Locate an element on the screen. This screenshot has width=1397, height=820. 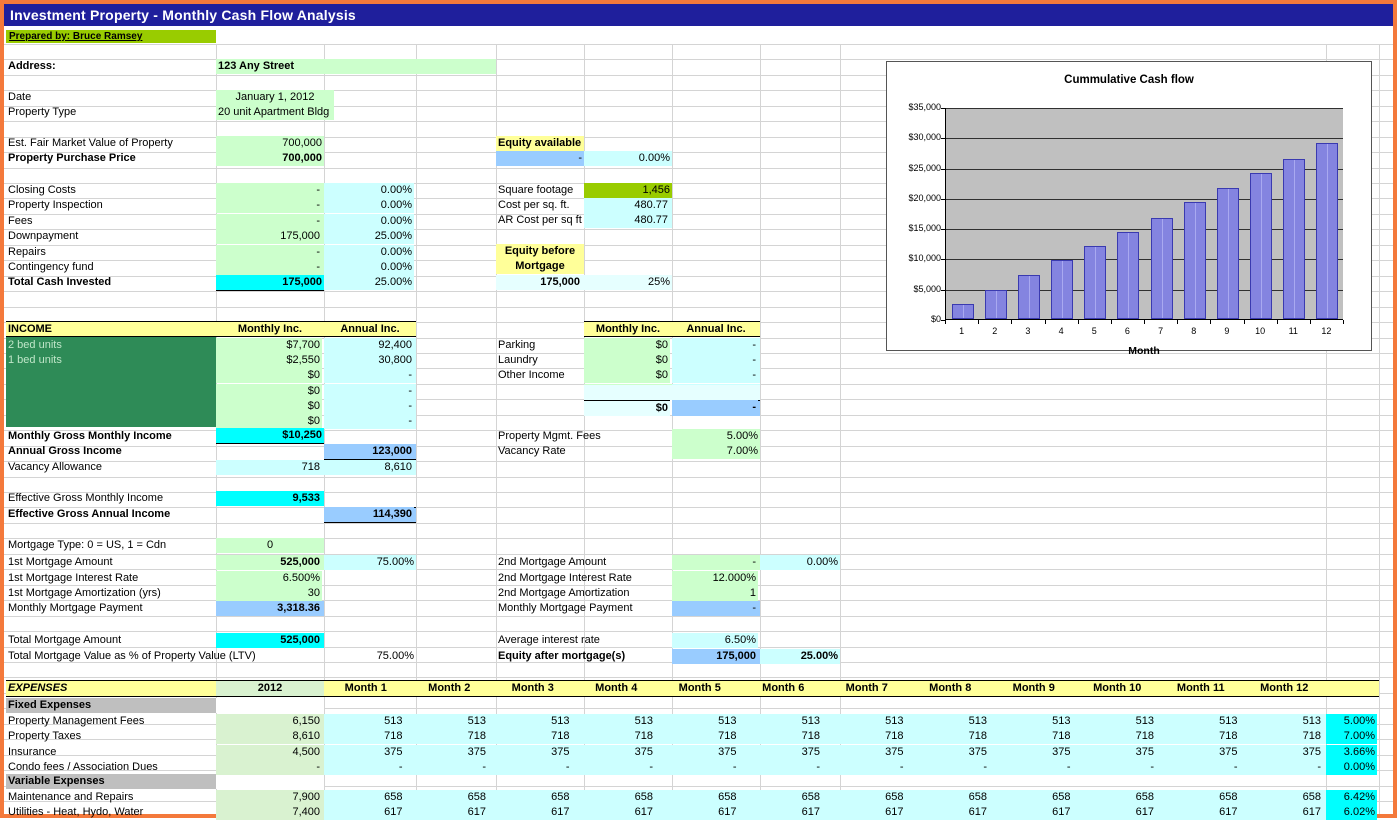
cash-invested-value: 175,000 is located at coordinates (269, 237).